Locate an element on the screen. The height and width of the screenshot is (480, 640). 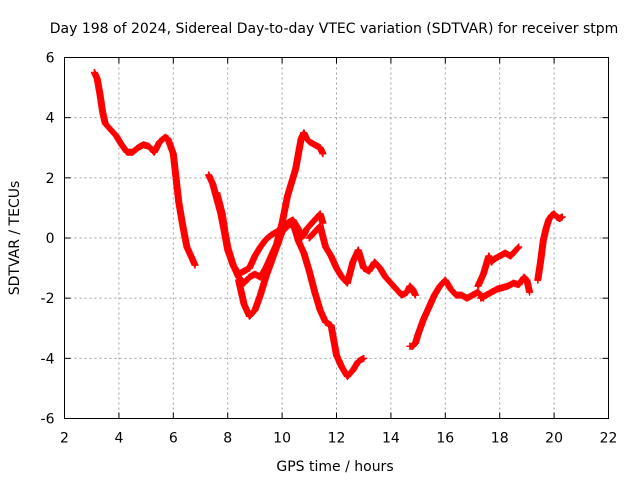
y-tick-label: 2 is located at coordinates (50, 179).